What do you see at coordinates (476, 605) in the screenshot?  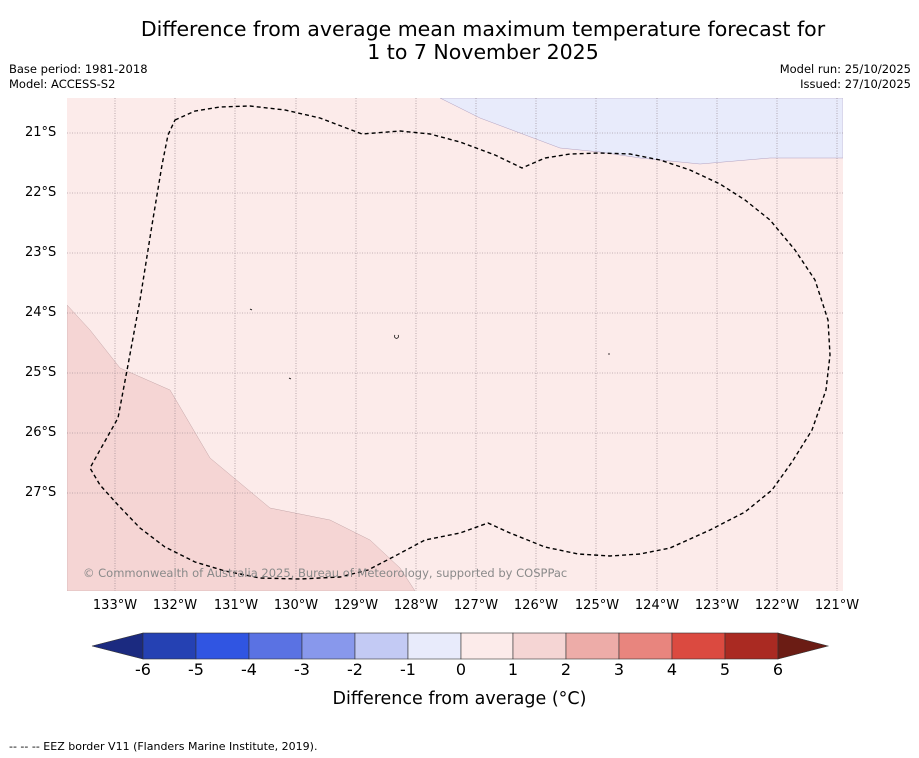 I see `lon-label: 127°W` at bounding box center [476, 605].